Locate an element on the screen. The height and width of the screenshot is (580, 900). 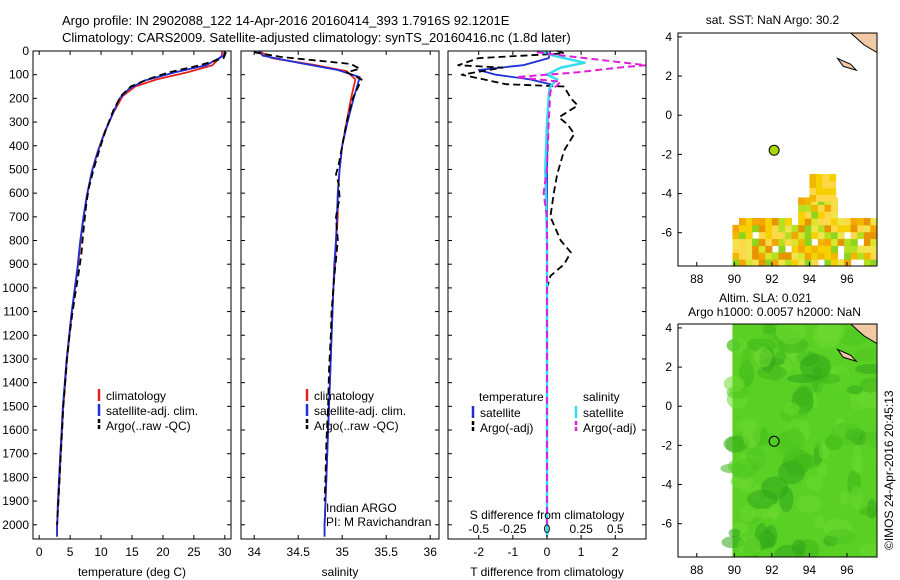
sst_map-field is located at coordinates (808, 149).